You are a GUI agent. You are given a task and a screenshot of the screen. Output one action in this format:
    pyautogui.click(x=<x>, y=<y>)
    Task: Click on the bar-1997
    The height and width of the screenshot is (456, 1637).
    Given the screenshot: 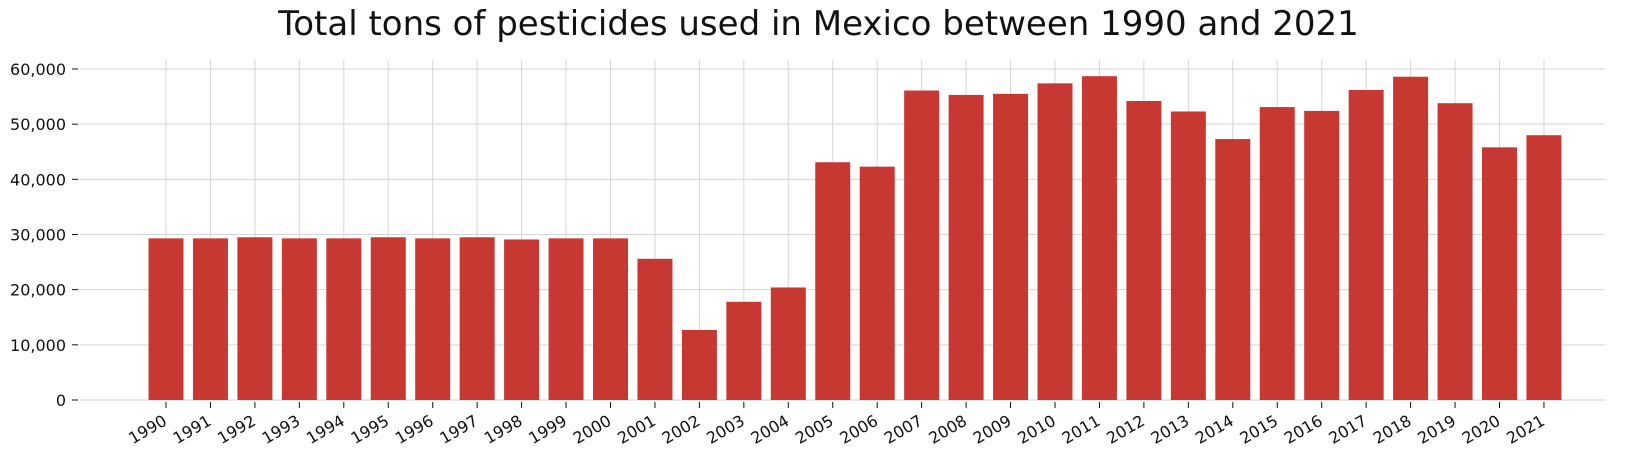 What is the action you would take?
    pyautogui.click(x=477, y=318)
    